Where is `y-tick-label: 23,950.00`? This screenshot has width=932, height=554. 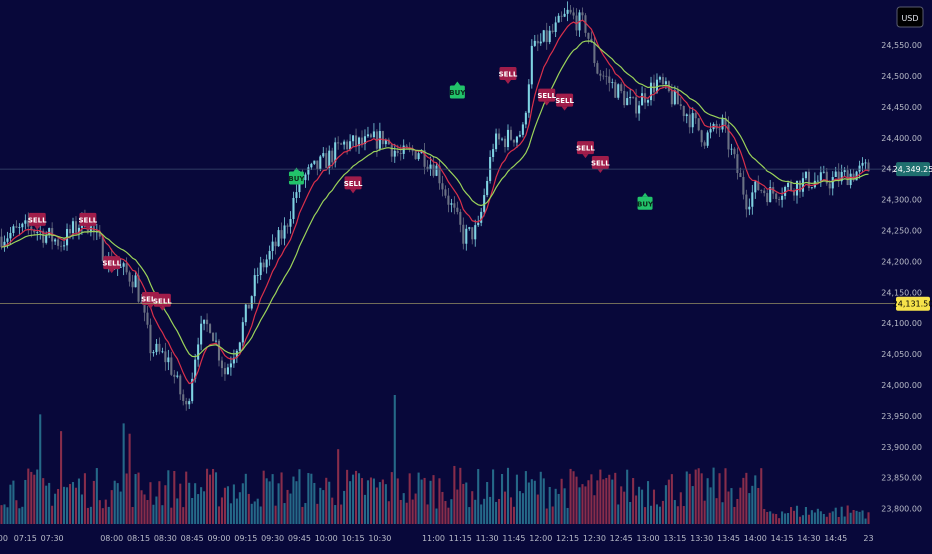 y-tick-label: 23,950.00 is located at coordinates (901, 416).